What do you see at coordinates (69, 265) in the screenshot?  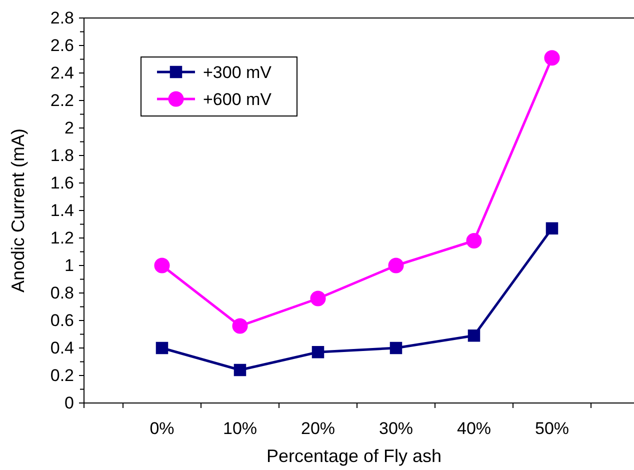 I see `y-tick-label: 1` at bounding box center [69, 265].